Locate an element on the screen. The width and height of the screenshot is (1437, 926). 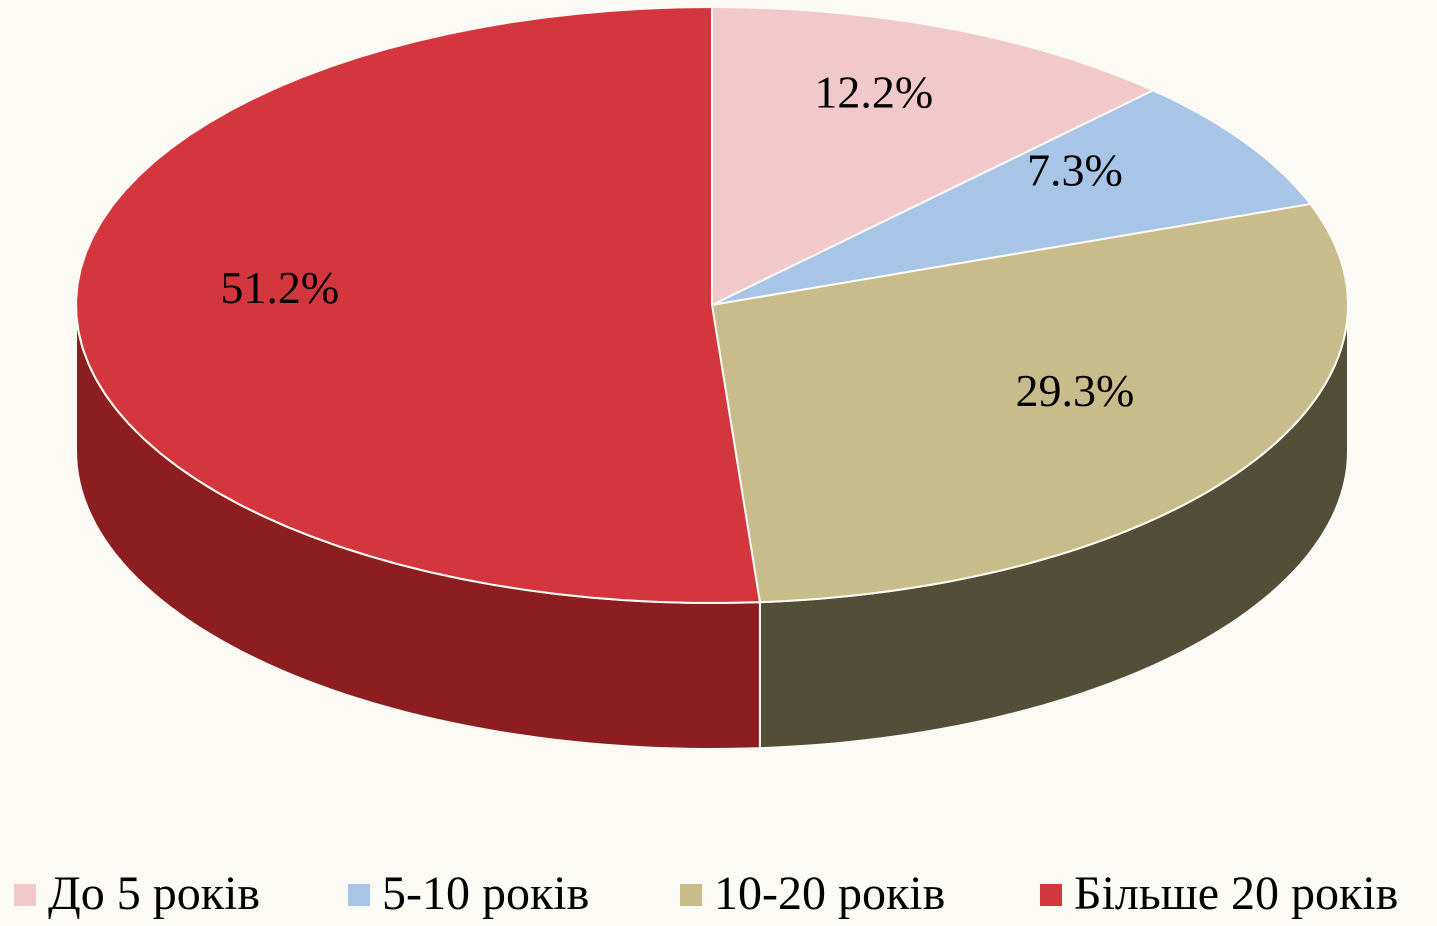
legend-label: 10-20 років is located at coordinates (829, 893).